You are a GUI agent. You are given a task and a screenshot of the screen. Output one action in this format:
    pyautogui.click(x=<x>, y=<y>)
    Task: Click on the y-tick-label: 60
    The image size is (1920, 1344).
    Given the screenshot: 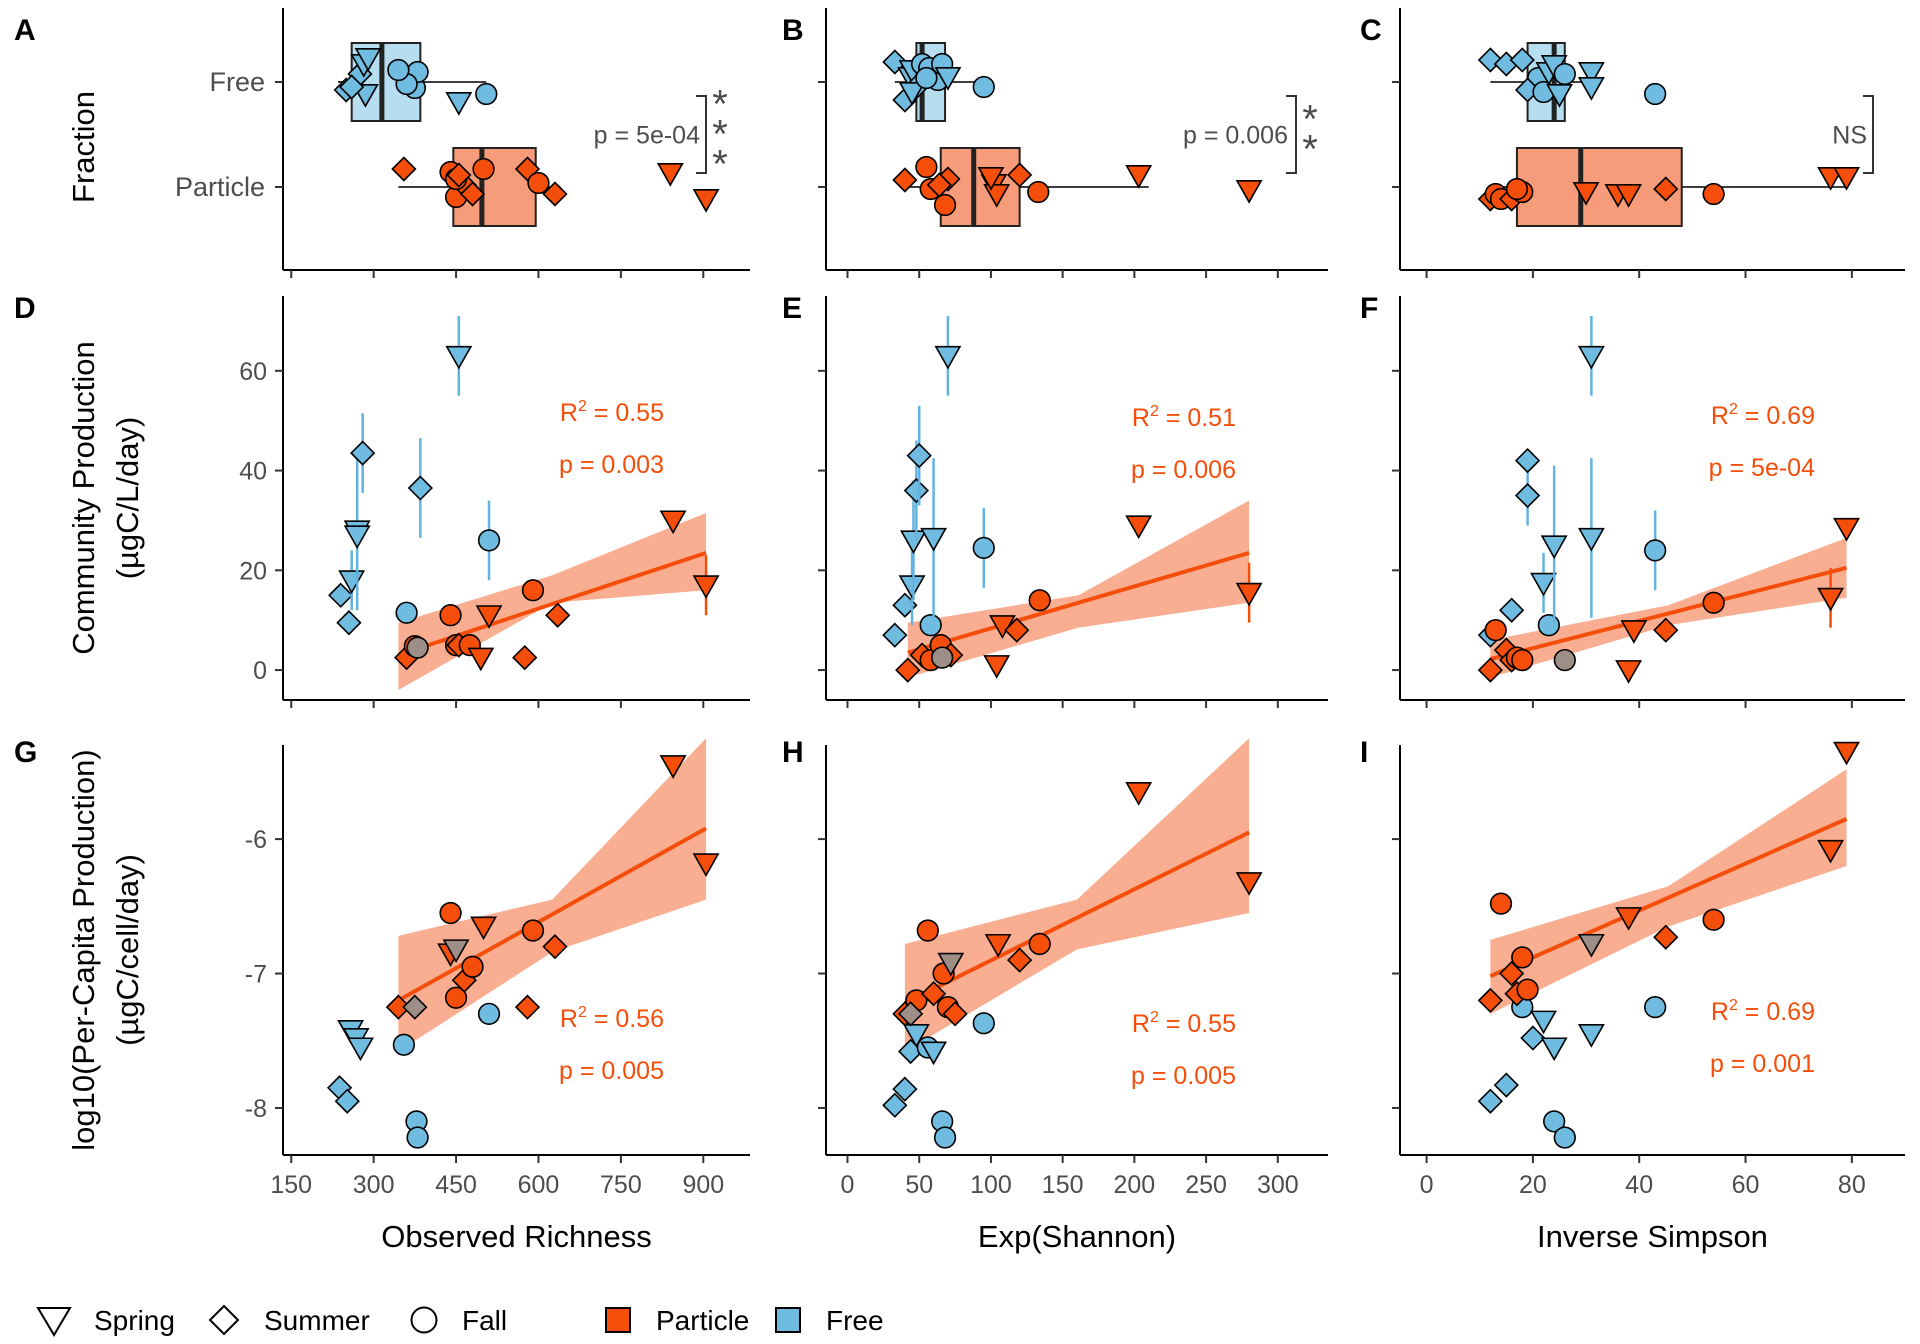 What is the action you would take?
    pyautogui.click(x=253, y=372)
    